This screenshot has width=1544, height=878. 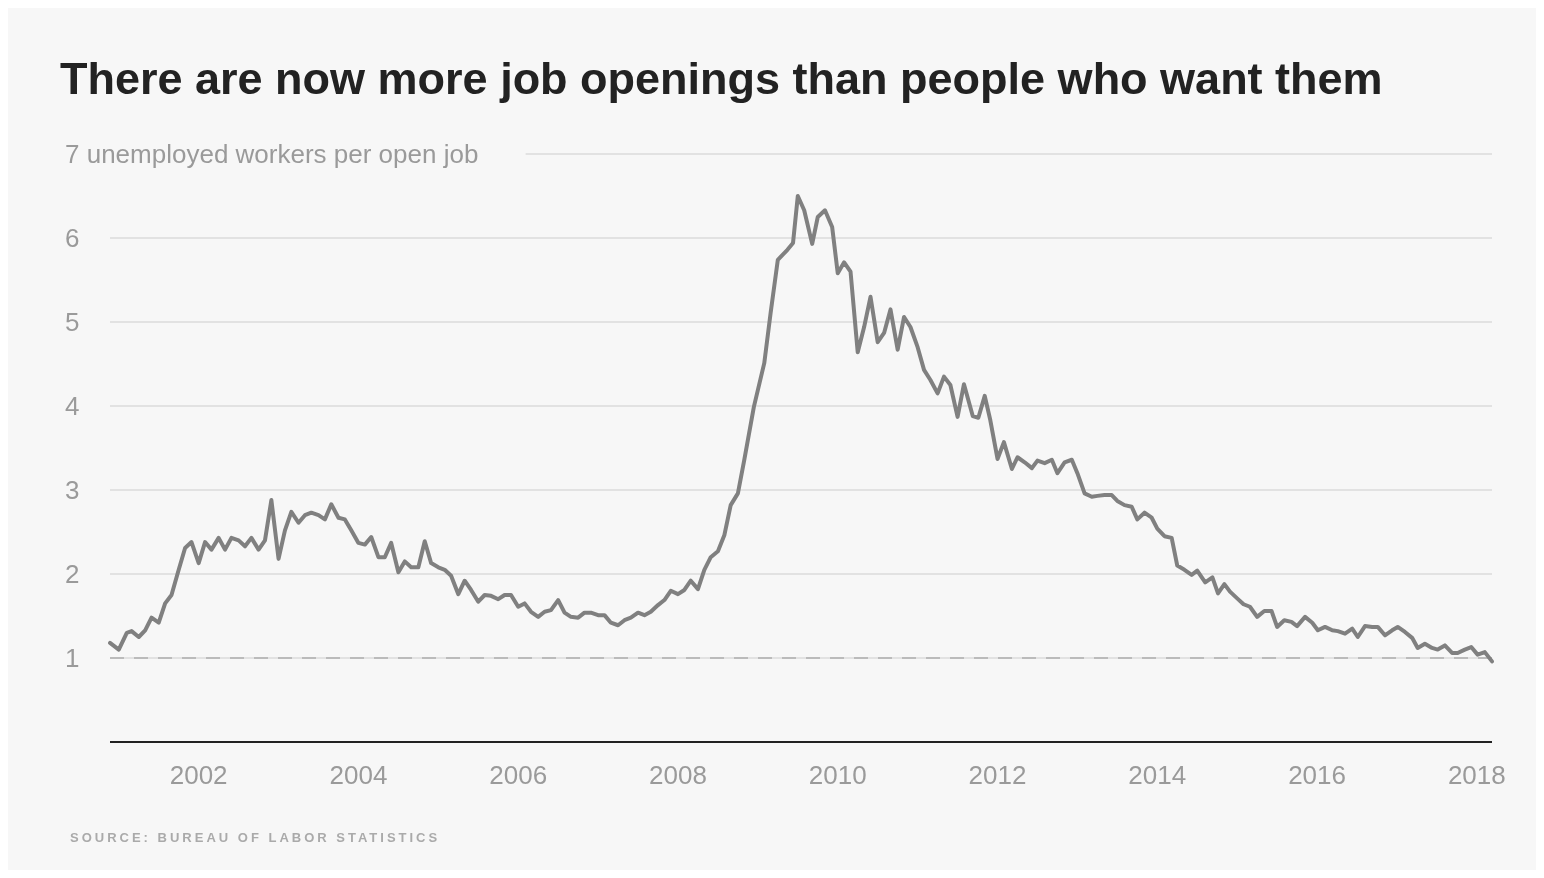 What do you see at coordinates (72, 322) in the screenshot?
I see `y-tick-label: 5` at bounding box center [72, 322].